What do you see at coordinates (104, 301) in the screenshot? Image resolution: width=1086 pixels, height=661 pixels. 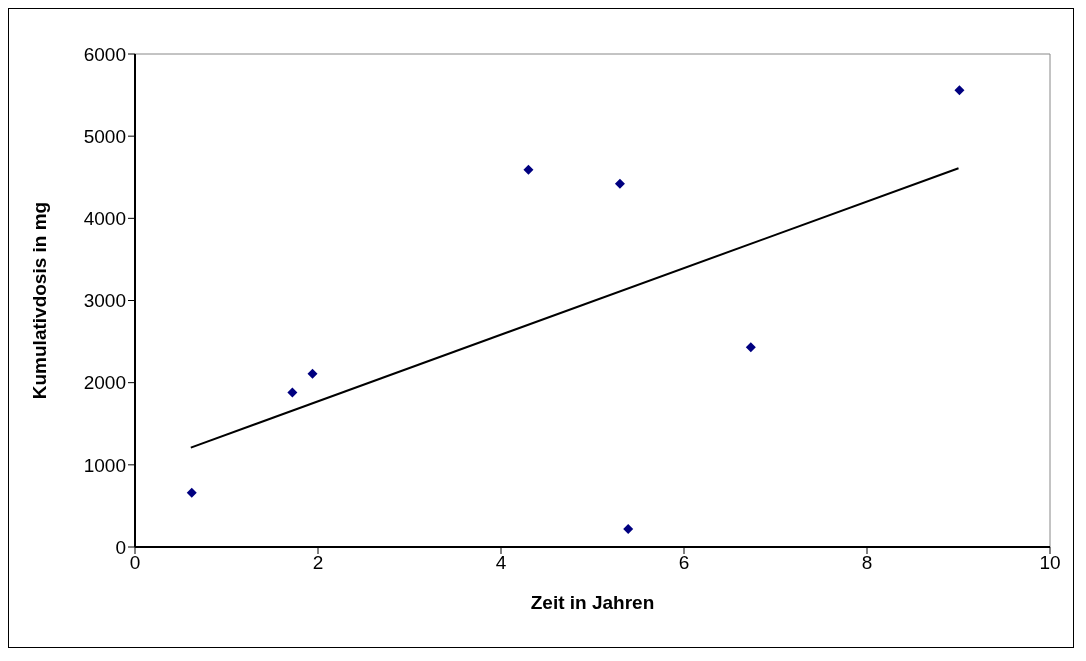 I see `y-tick-label: 3000` at bounding box center [104, 301].